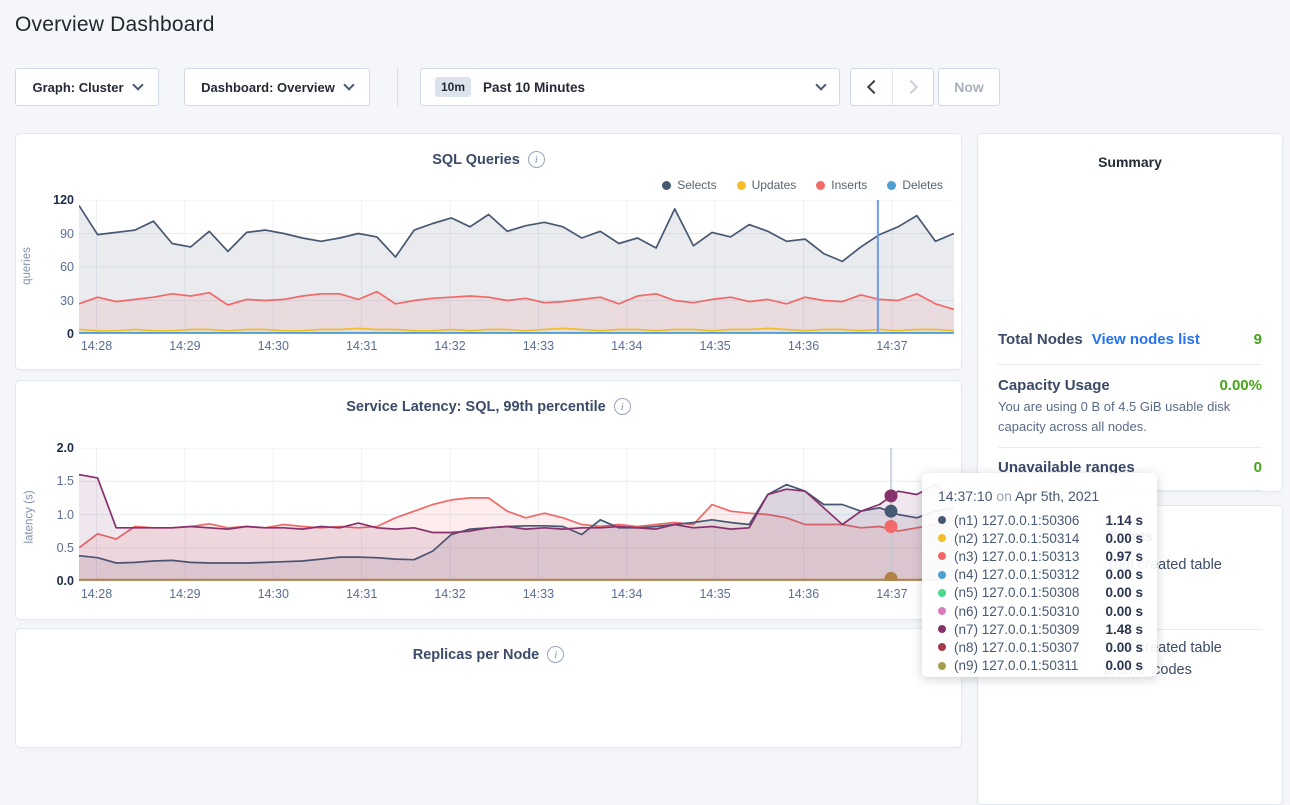 Image resolution: width=1290 pixels, height=805 pixels. Describe the element at coordinates (1040, 666) in the screenshot. I see `tooltip-node-row: (n9) 127.0.0.1:50311 0.00 s` at that location.